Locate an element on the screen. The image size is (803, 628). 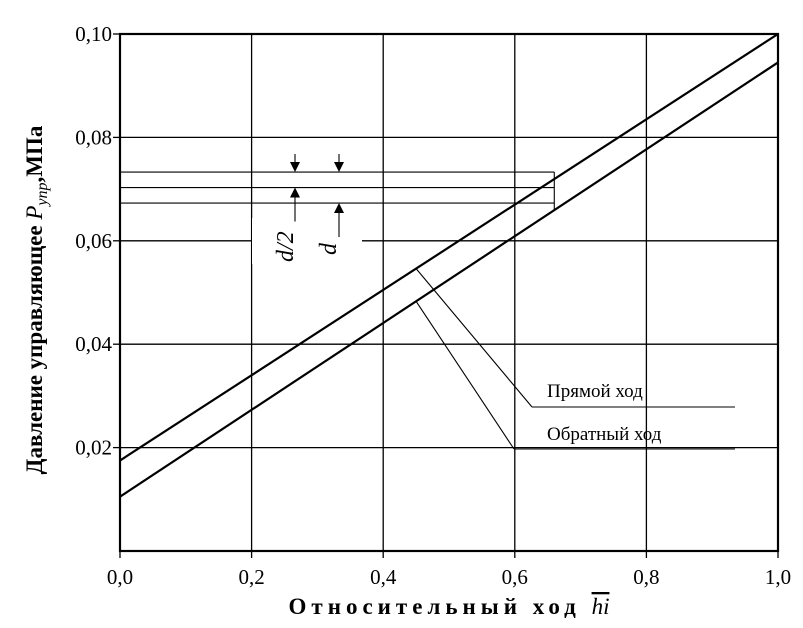
y-tick-label: 0,02 is located at coordinates (93, 448).